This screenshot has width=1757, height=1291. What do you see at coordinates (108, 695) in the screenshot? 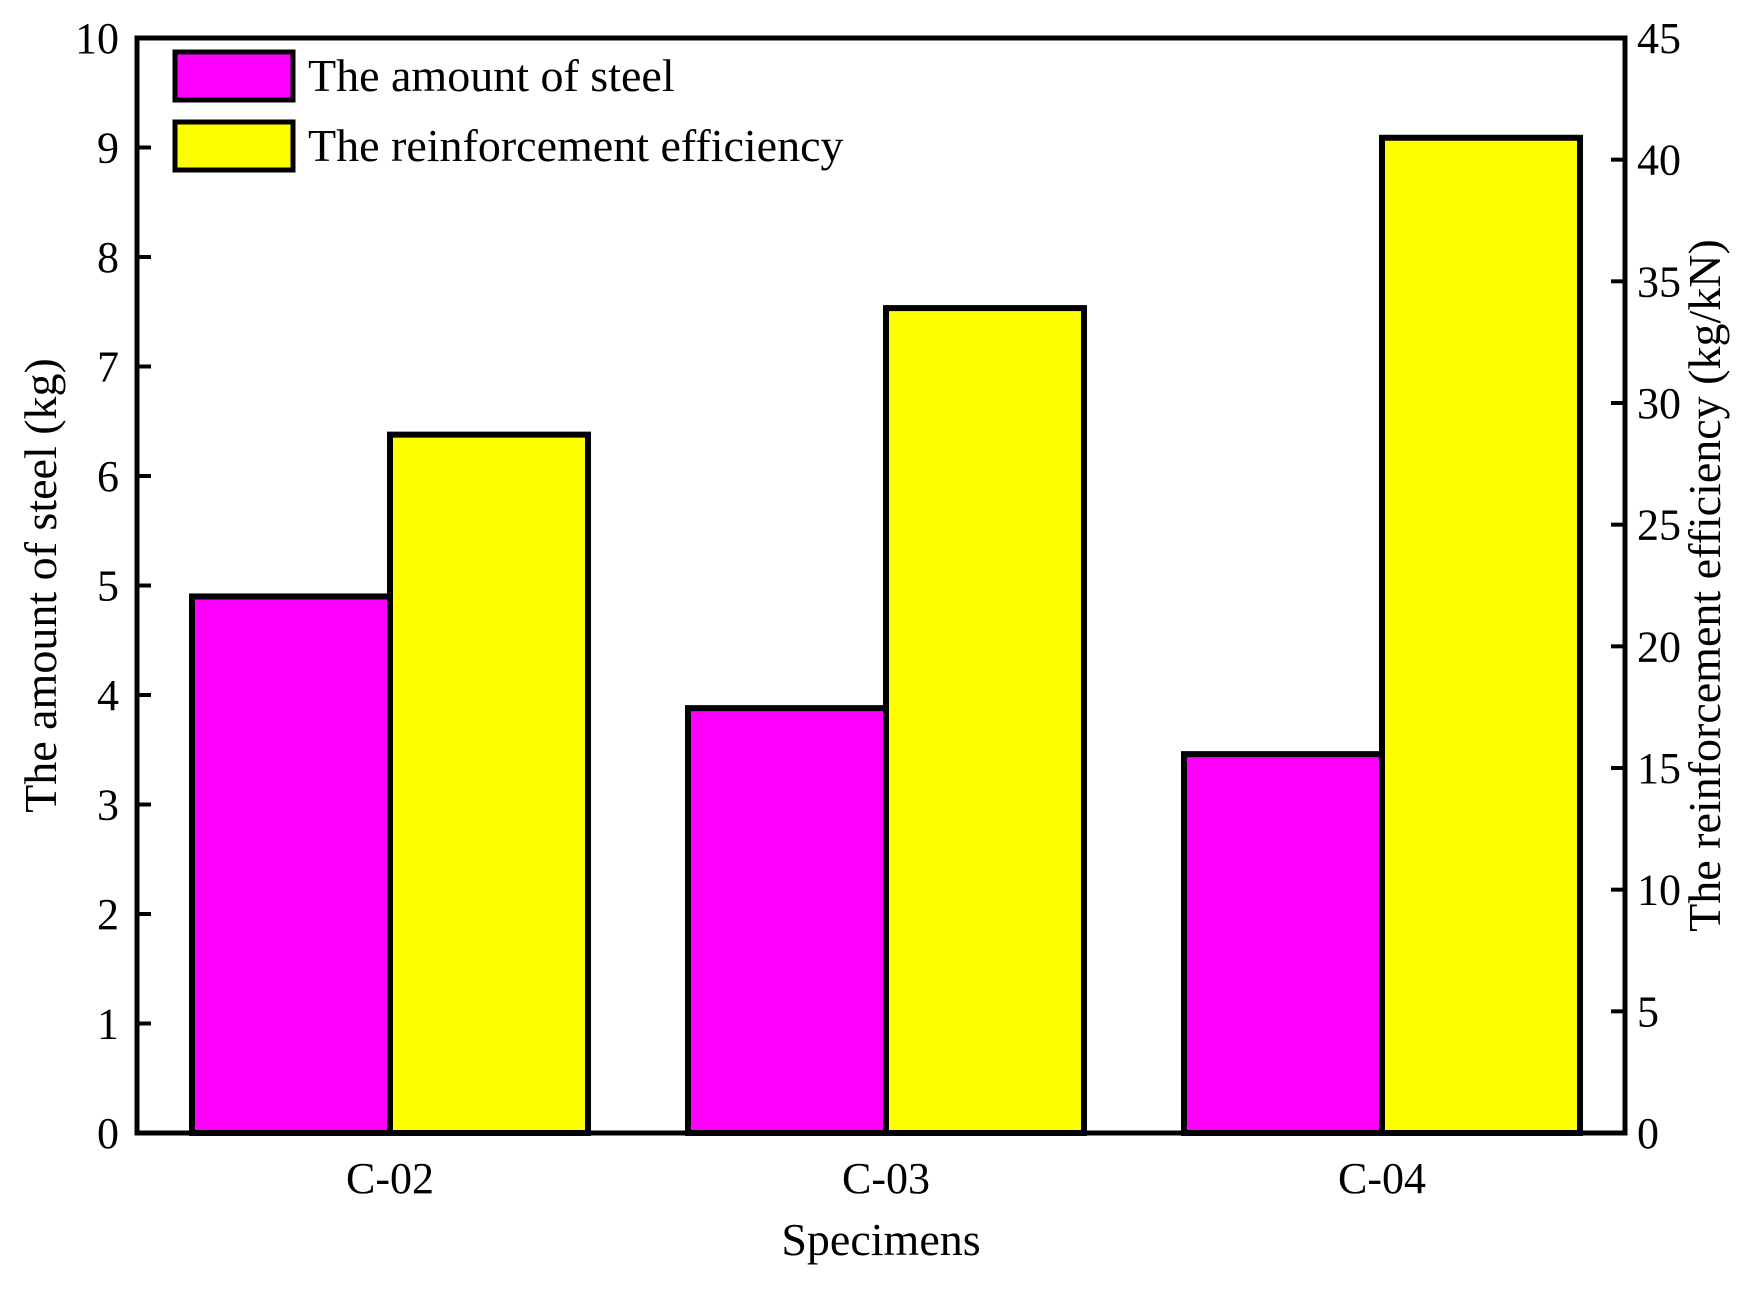
I see `y-tick-label: 4` at bounding box center [108, 695].